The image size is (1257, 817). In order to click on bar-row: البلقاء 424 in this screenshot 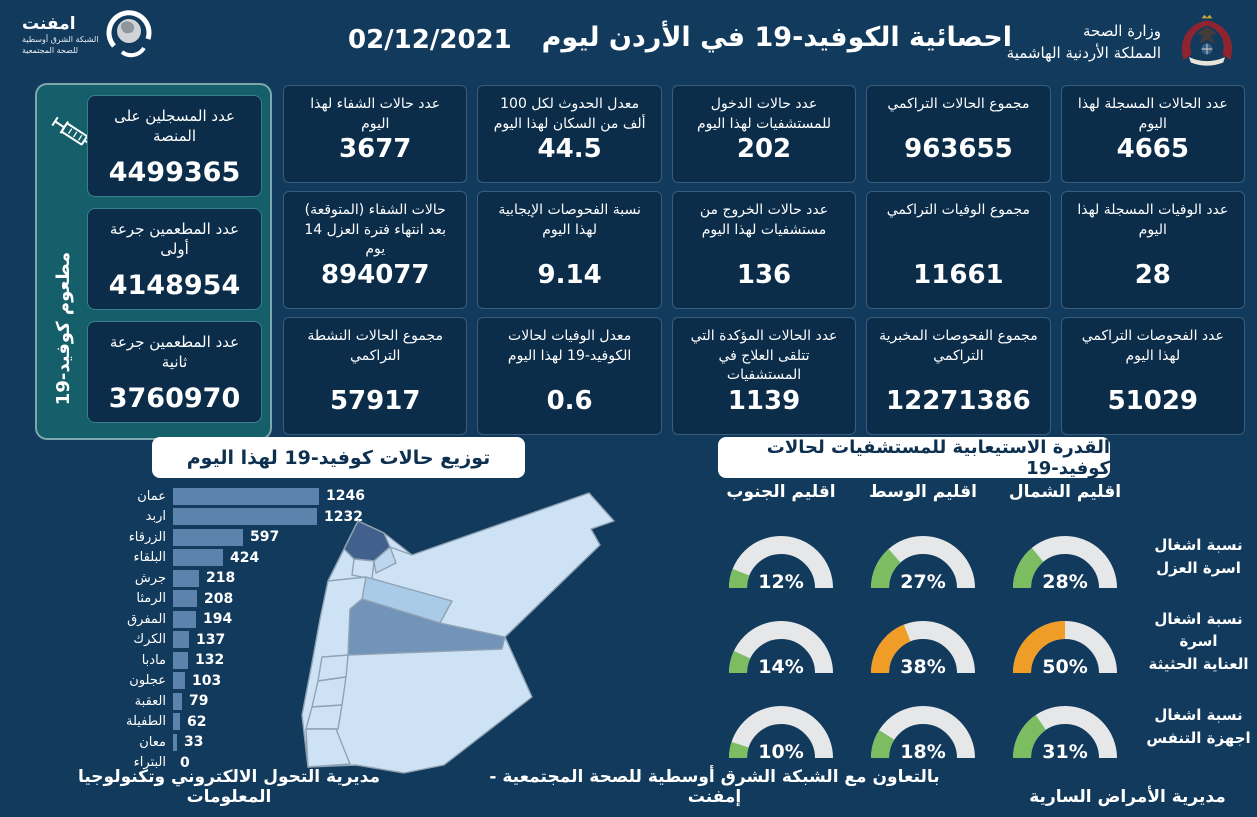, I will do `click(234, 558)`.